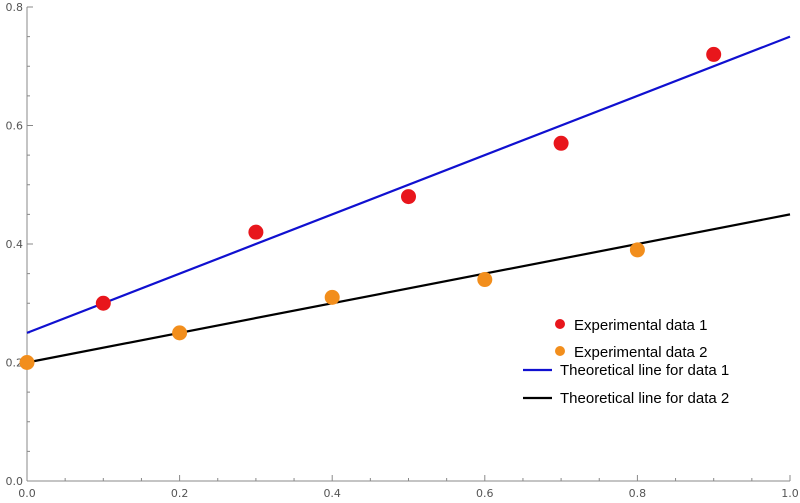  Describe the element at coordinates (15, 7) in the screenshot. I see `y-tick-label: 0.8` at that location.